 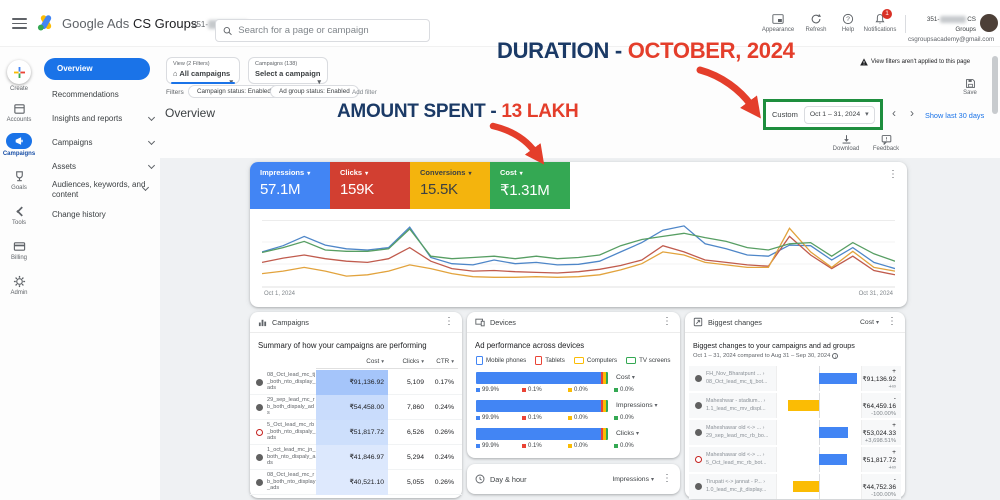 What do you see at coordinates (625, 377) in the screenshot?
I see `bar-metric-dropdown: Cost ▾` at bounding box center [625, 377].